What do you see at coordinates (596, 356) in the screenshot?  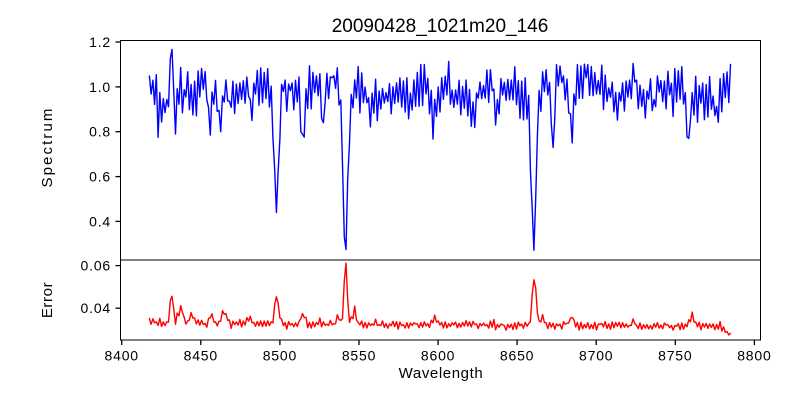 I see `svg-text: 8700` at bounding box center [596, 356].